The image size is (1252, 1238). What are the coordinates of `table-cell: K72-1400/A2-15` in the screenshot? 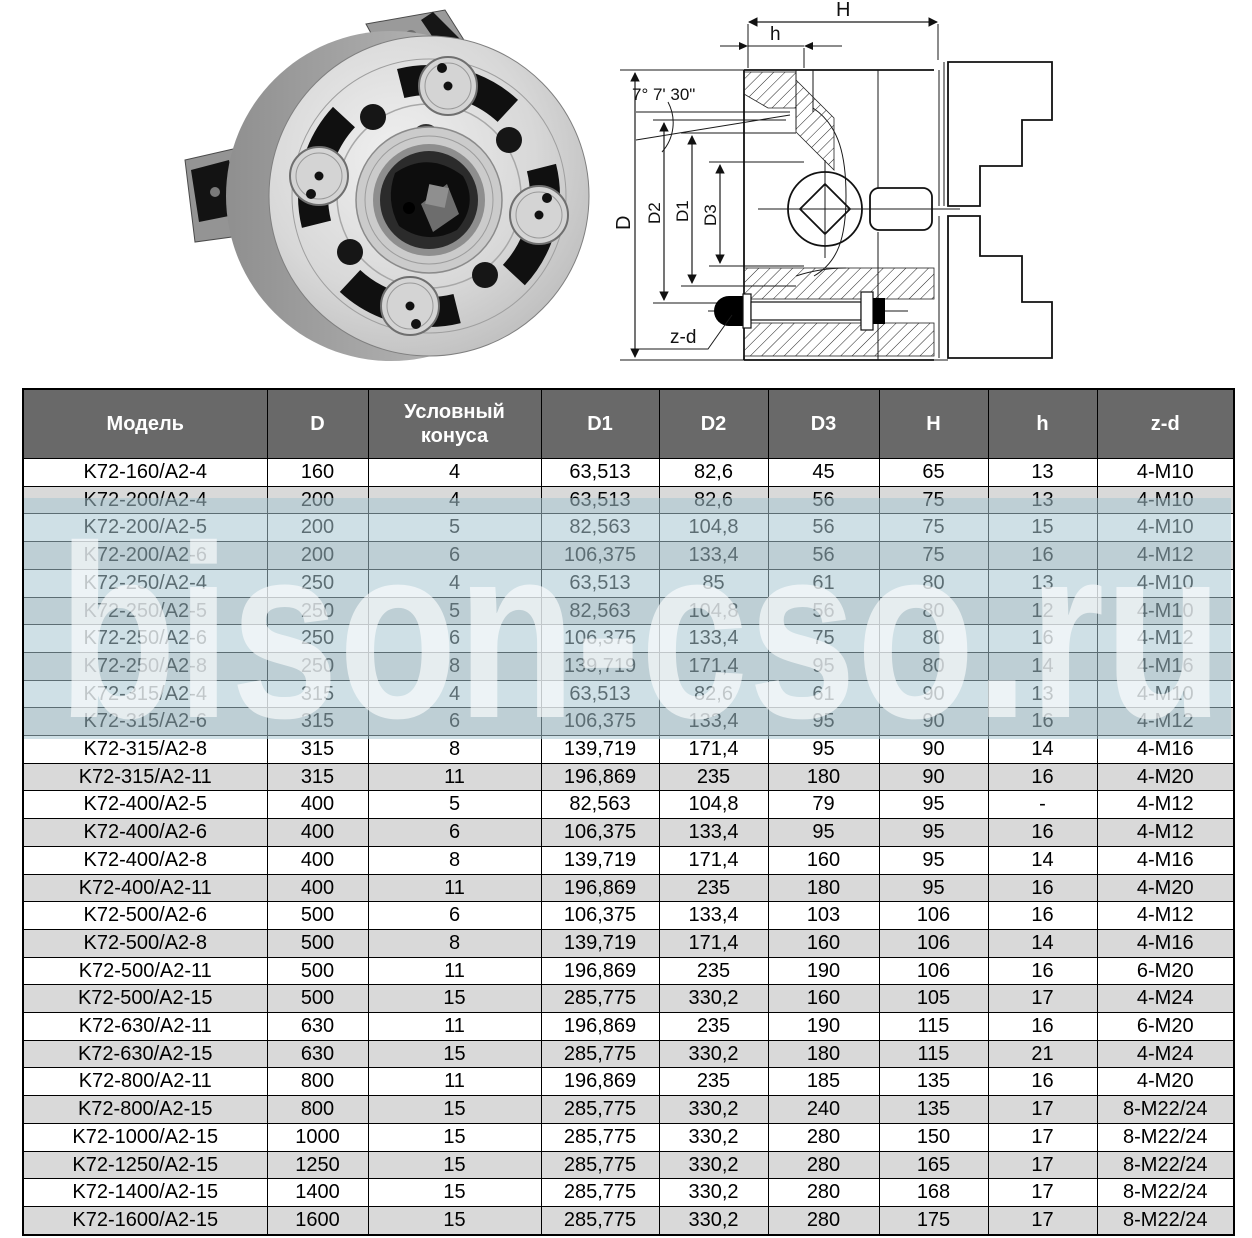 It's located at (145, 1192).